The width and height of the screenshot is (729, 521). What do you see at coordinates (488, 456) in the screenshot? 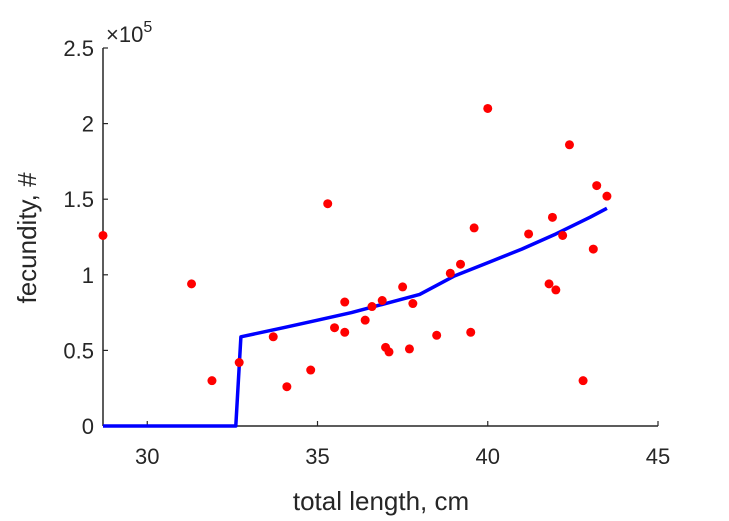
I see `x-tick-label: 40` at bounding box center [488, 456].